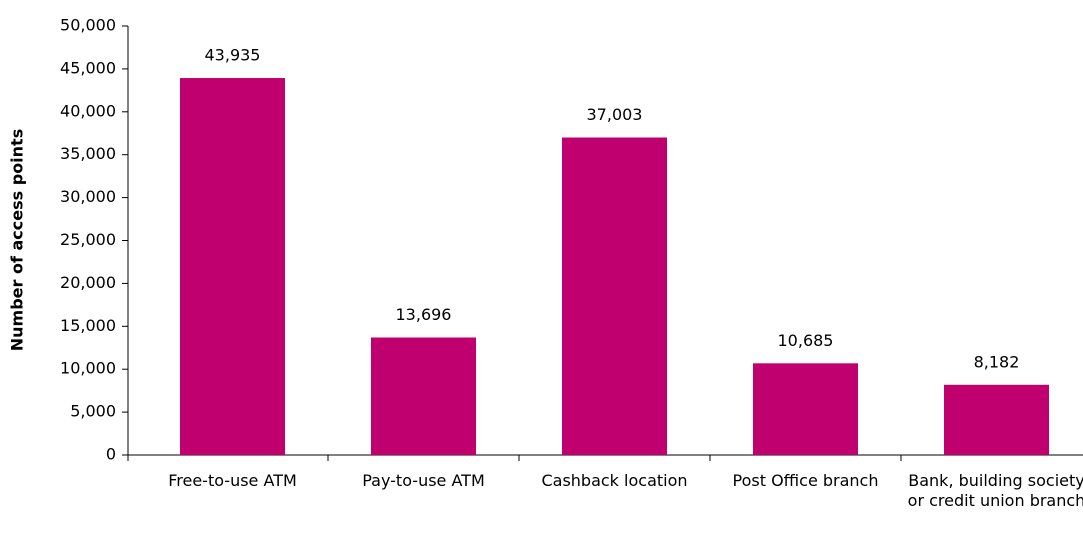 The width and height of the screenshot is (1083, 547). Describe the element at coordinates (88, 25) in the screenshot. I see `y-tick-label: 50,000` at that location.